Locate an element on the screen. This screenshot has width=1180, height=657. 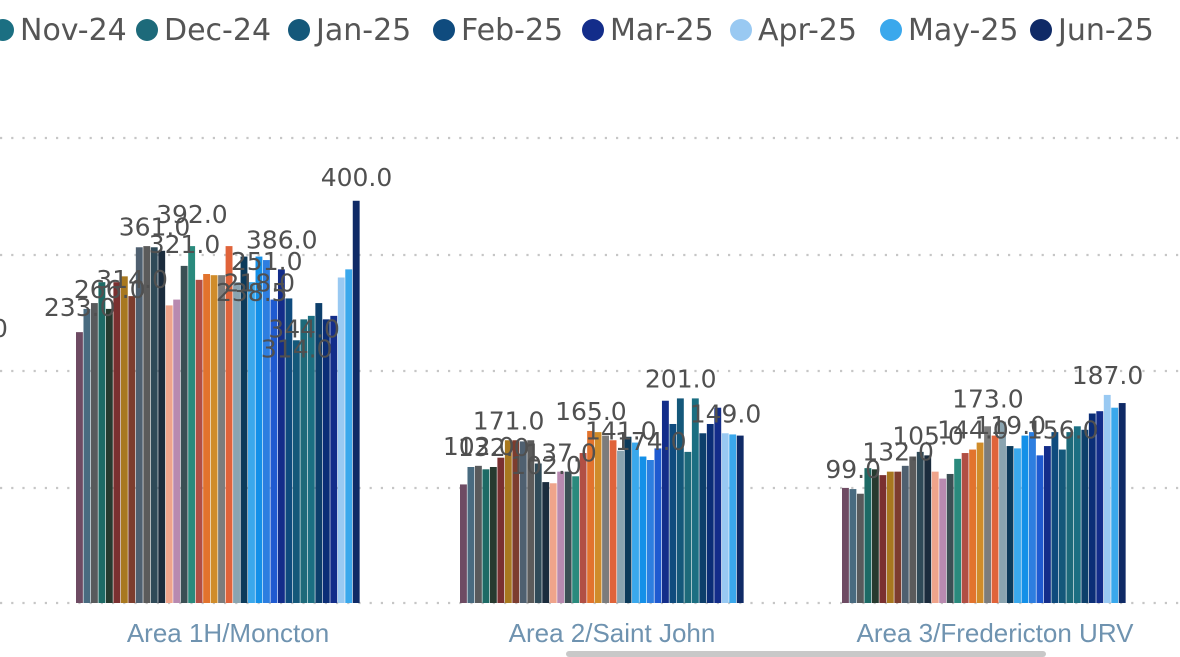
horizontal-scrollbar is located at coordinates (806, 654).